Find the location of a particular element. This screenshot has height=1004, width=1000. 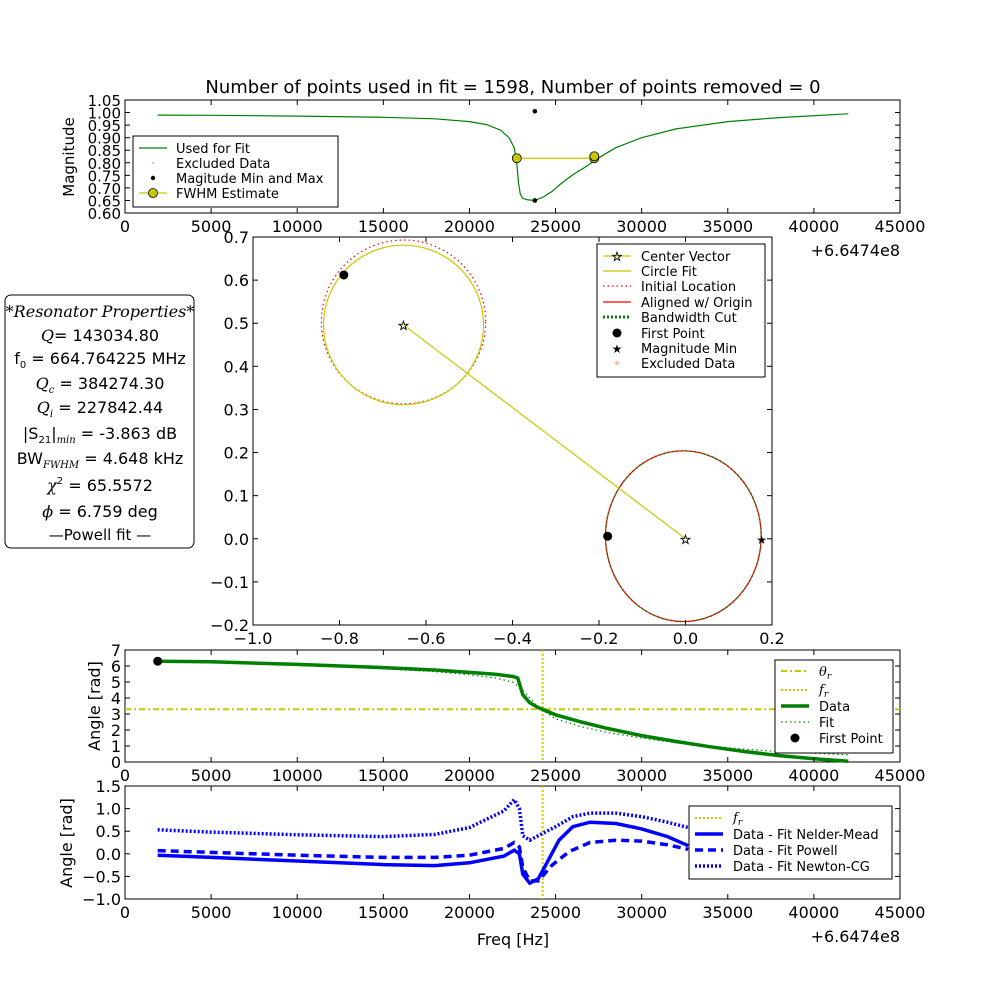

series-nelder-mead is located at coordinates (423, 853).